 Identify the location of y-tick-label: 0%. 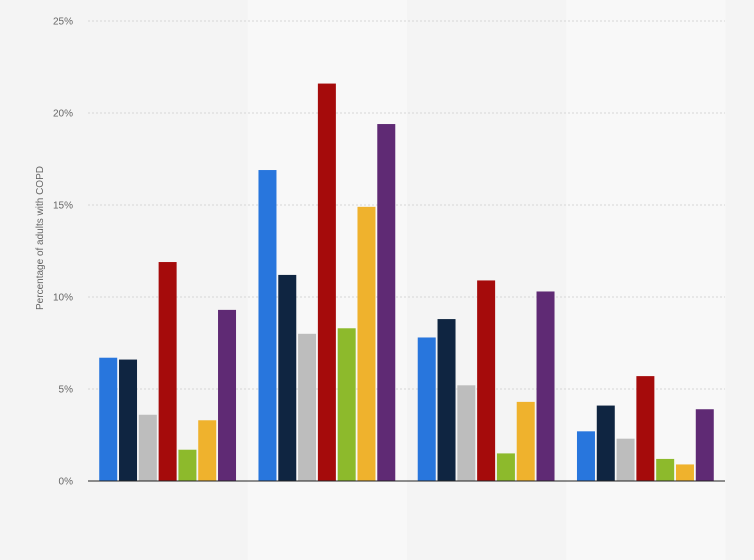
(66, 482).